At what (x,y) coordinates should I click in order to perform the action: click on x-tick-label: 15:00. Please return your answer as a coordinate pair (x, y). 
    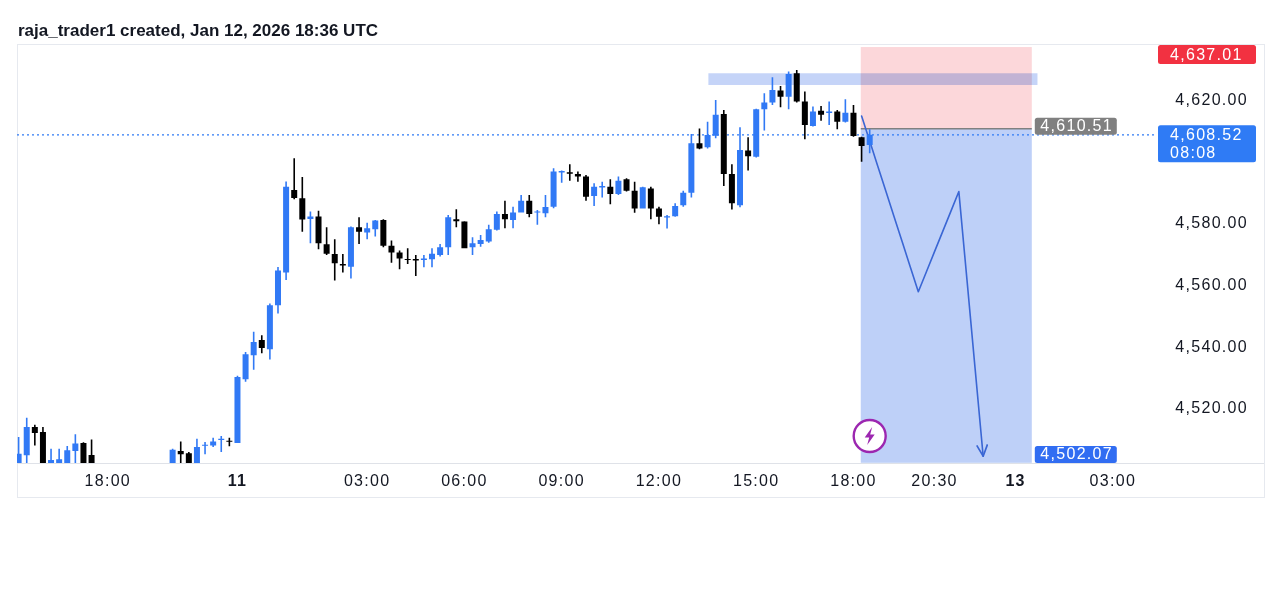
    Looking at the image, I should click on (756, 480).